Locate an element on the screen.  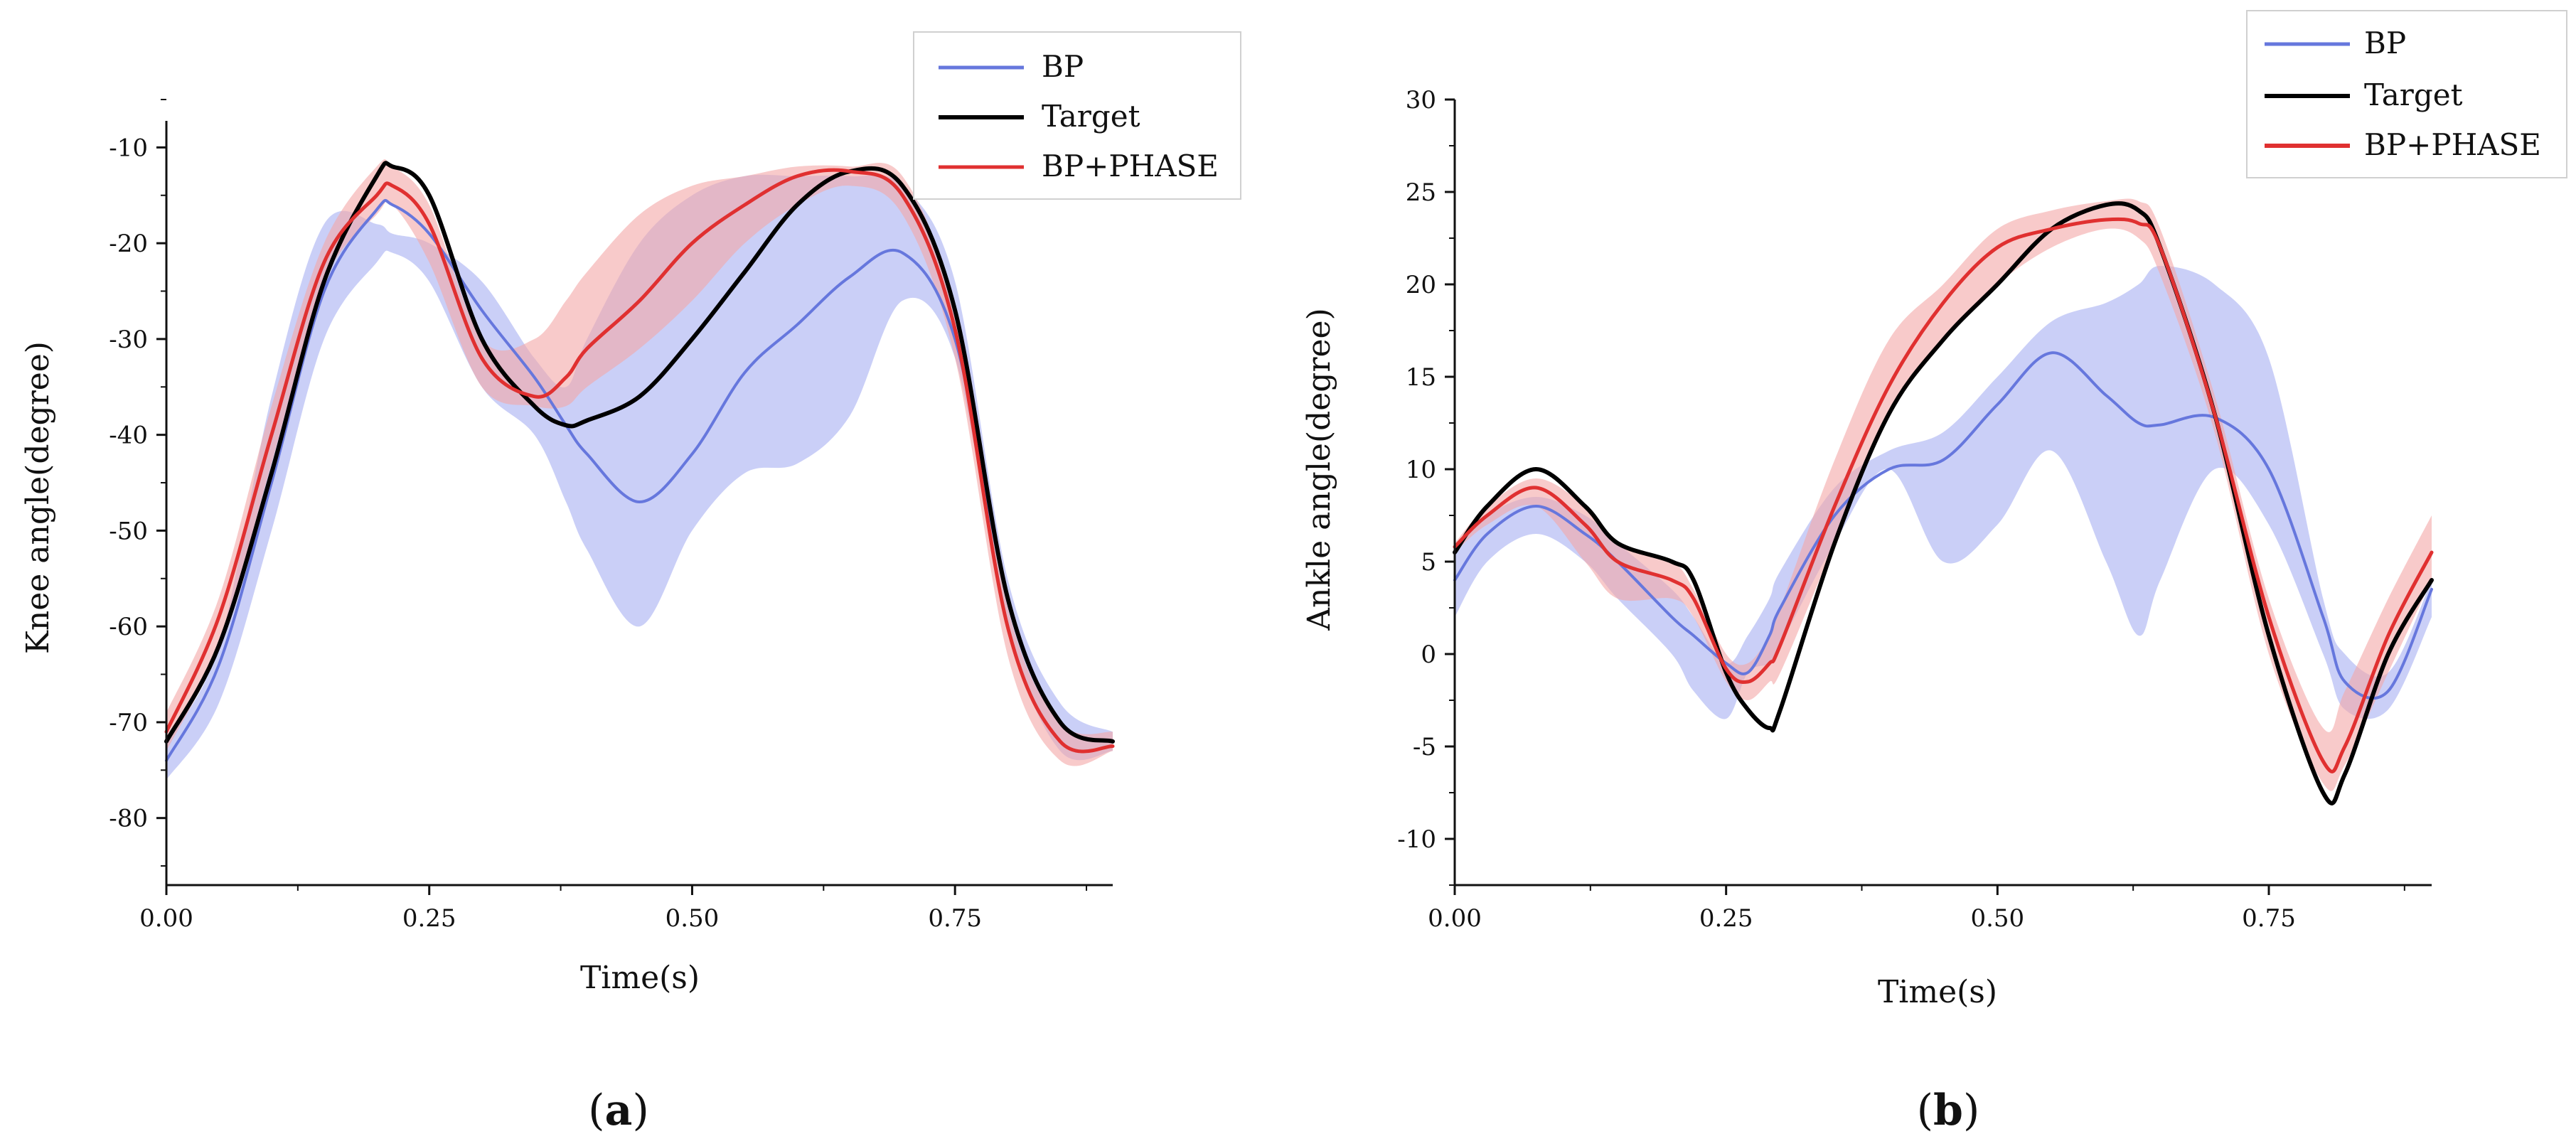
legend-label-bp-b: BP is located at coordinates (2385, 43).